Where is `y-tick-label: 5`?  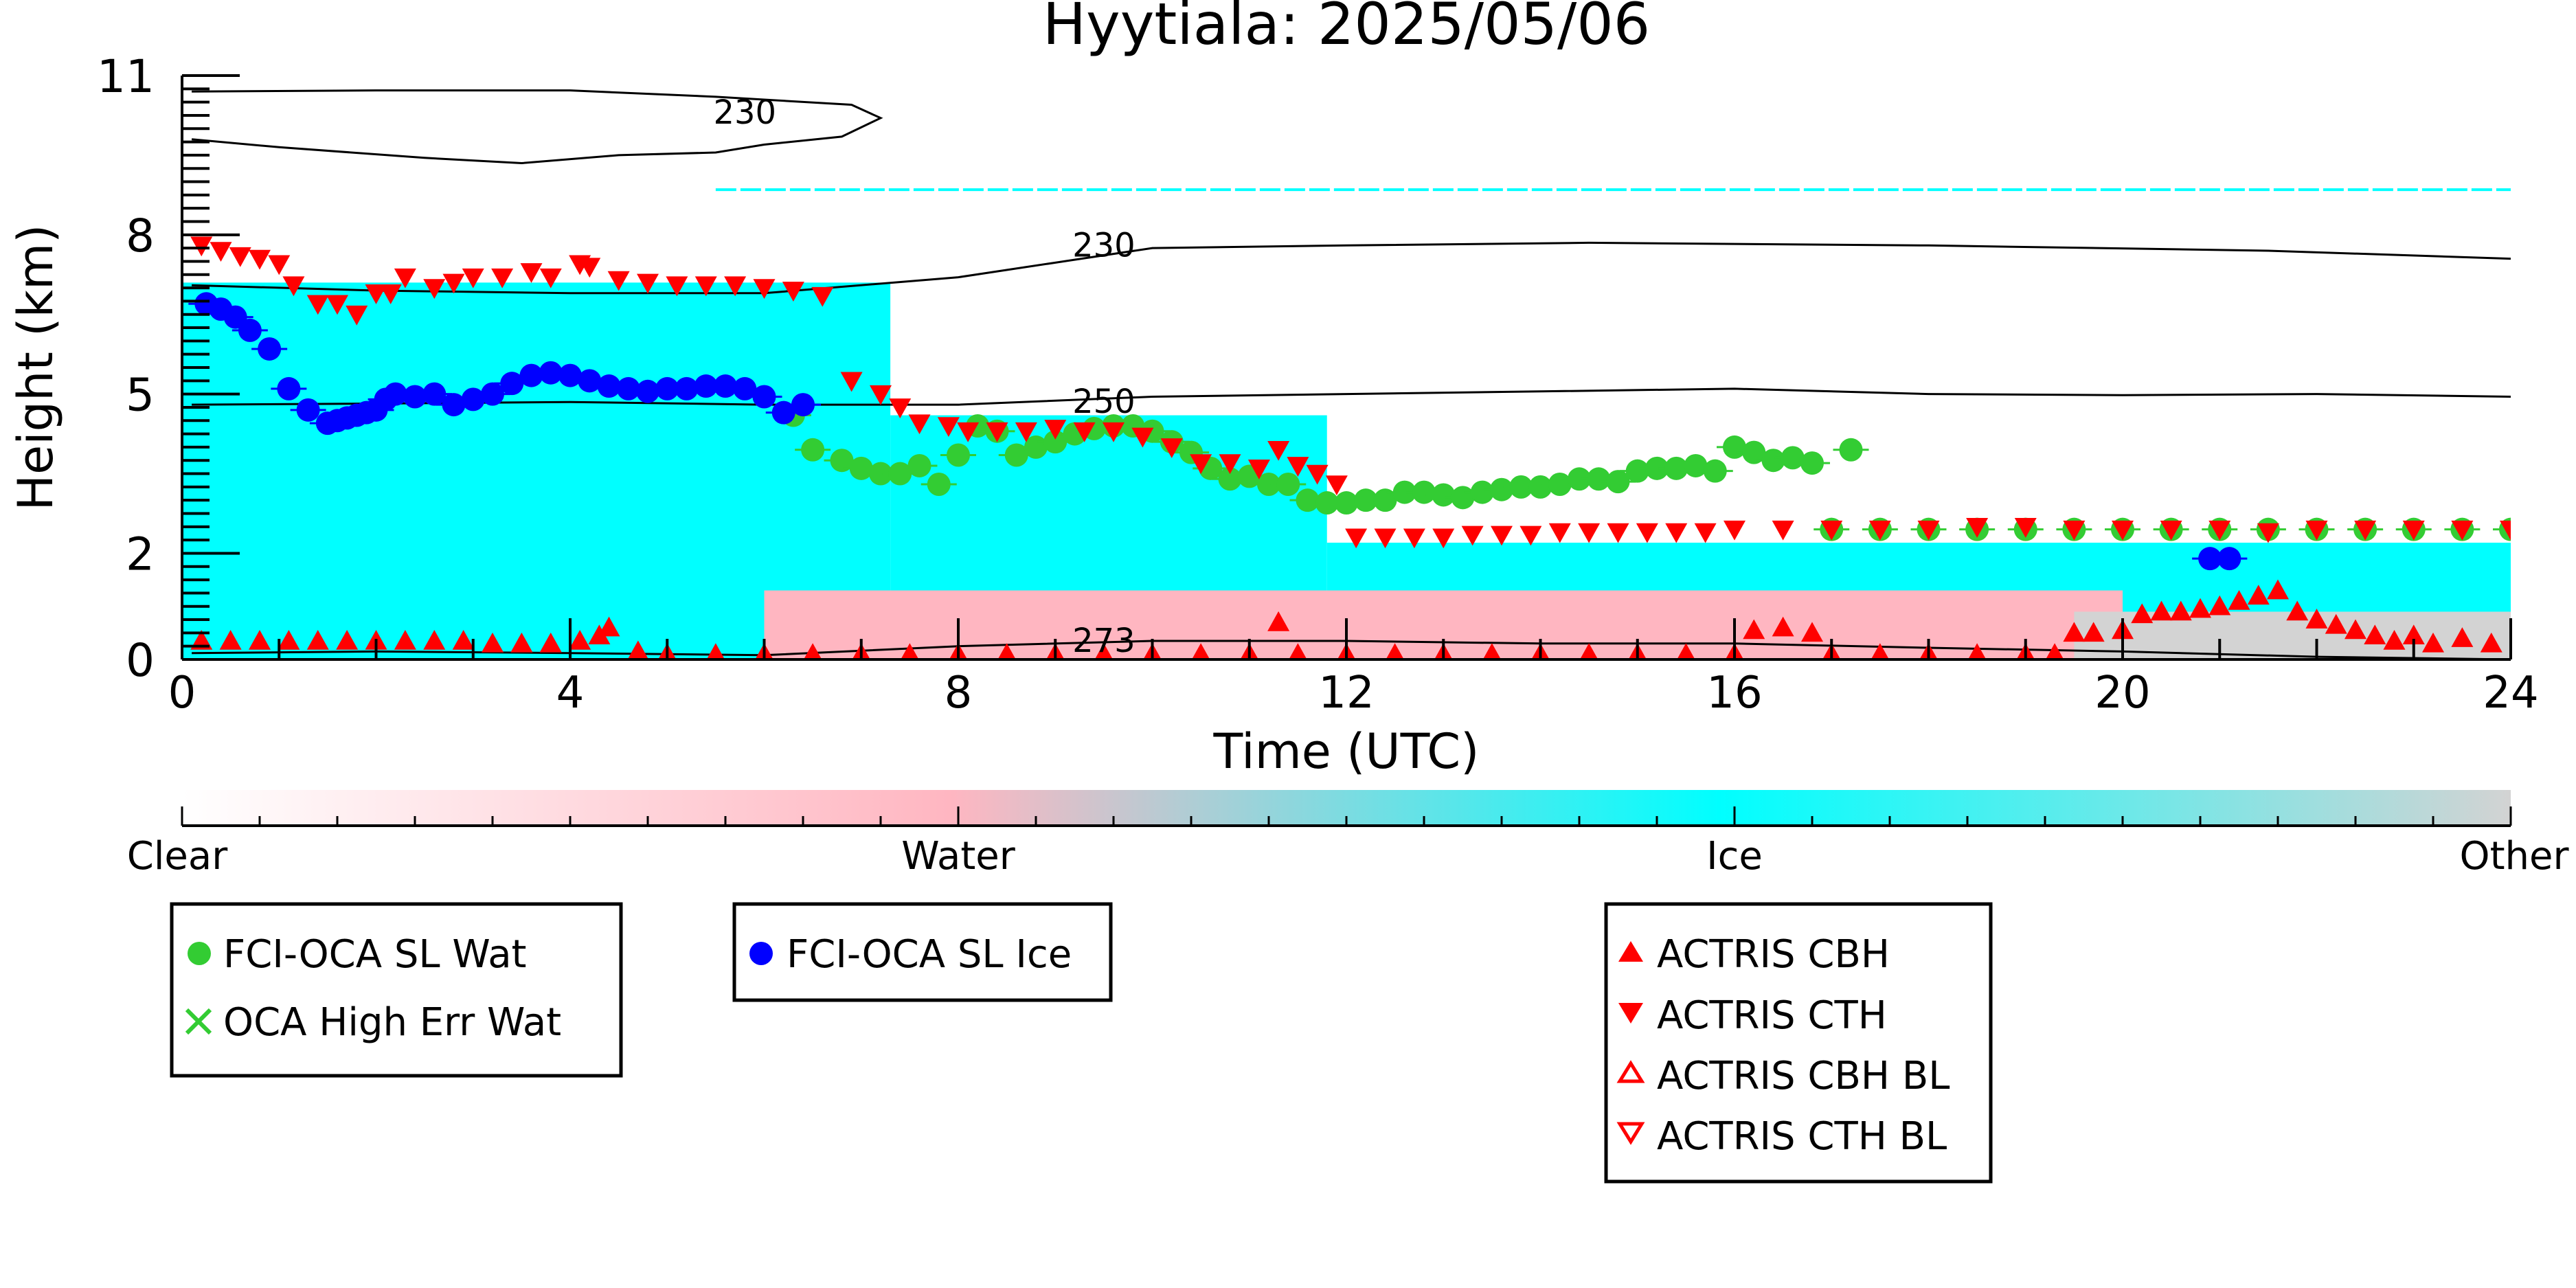
y-tick-label: 5 is located at coordinates (140, 395).